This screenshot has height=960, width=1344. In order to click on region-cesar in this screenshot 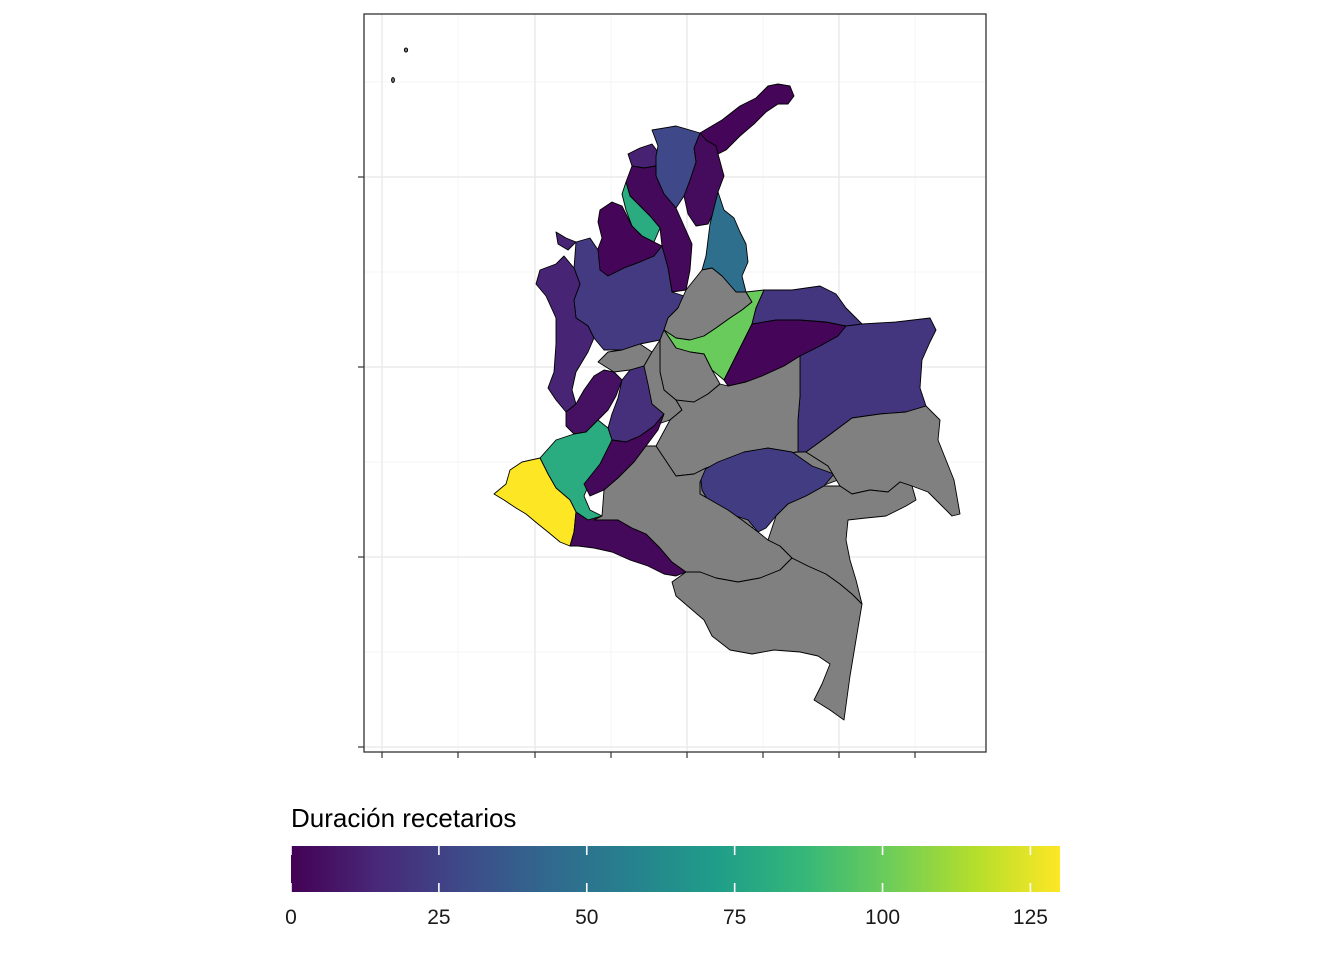, I will do `click(676, 167)`.